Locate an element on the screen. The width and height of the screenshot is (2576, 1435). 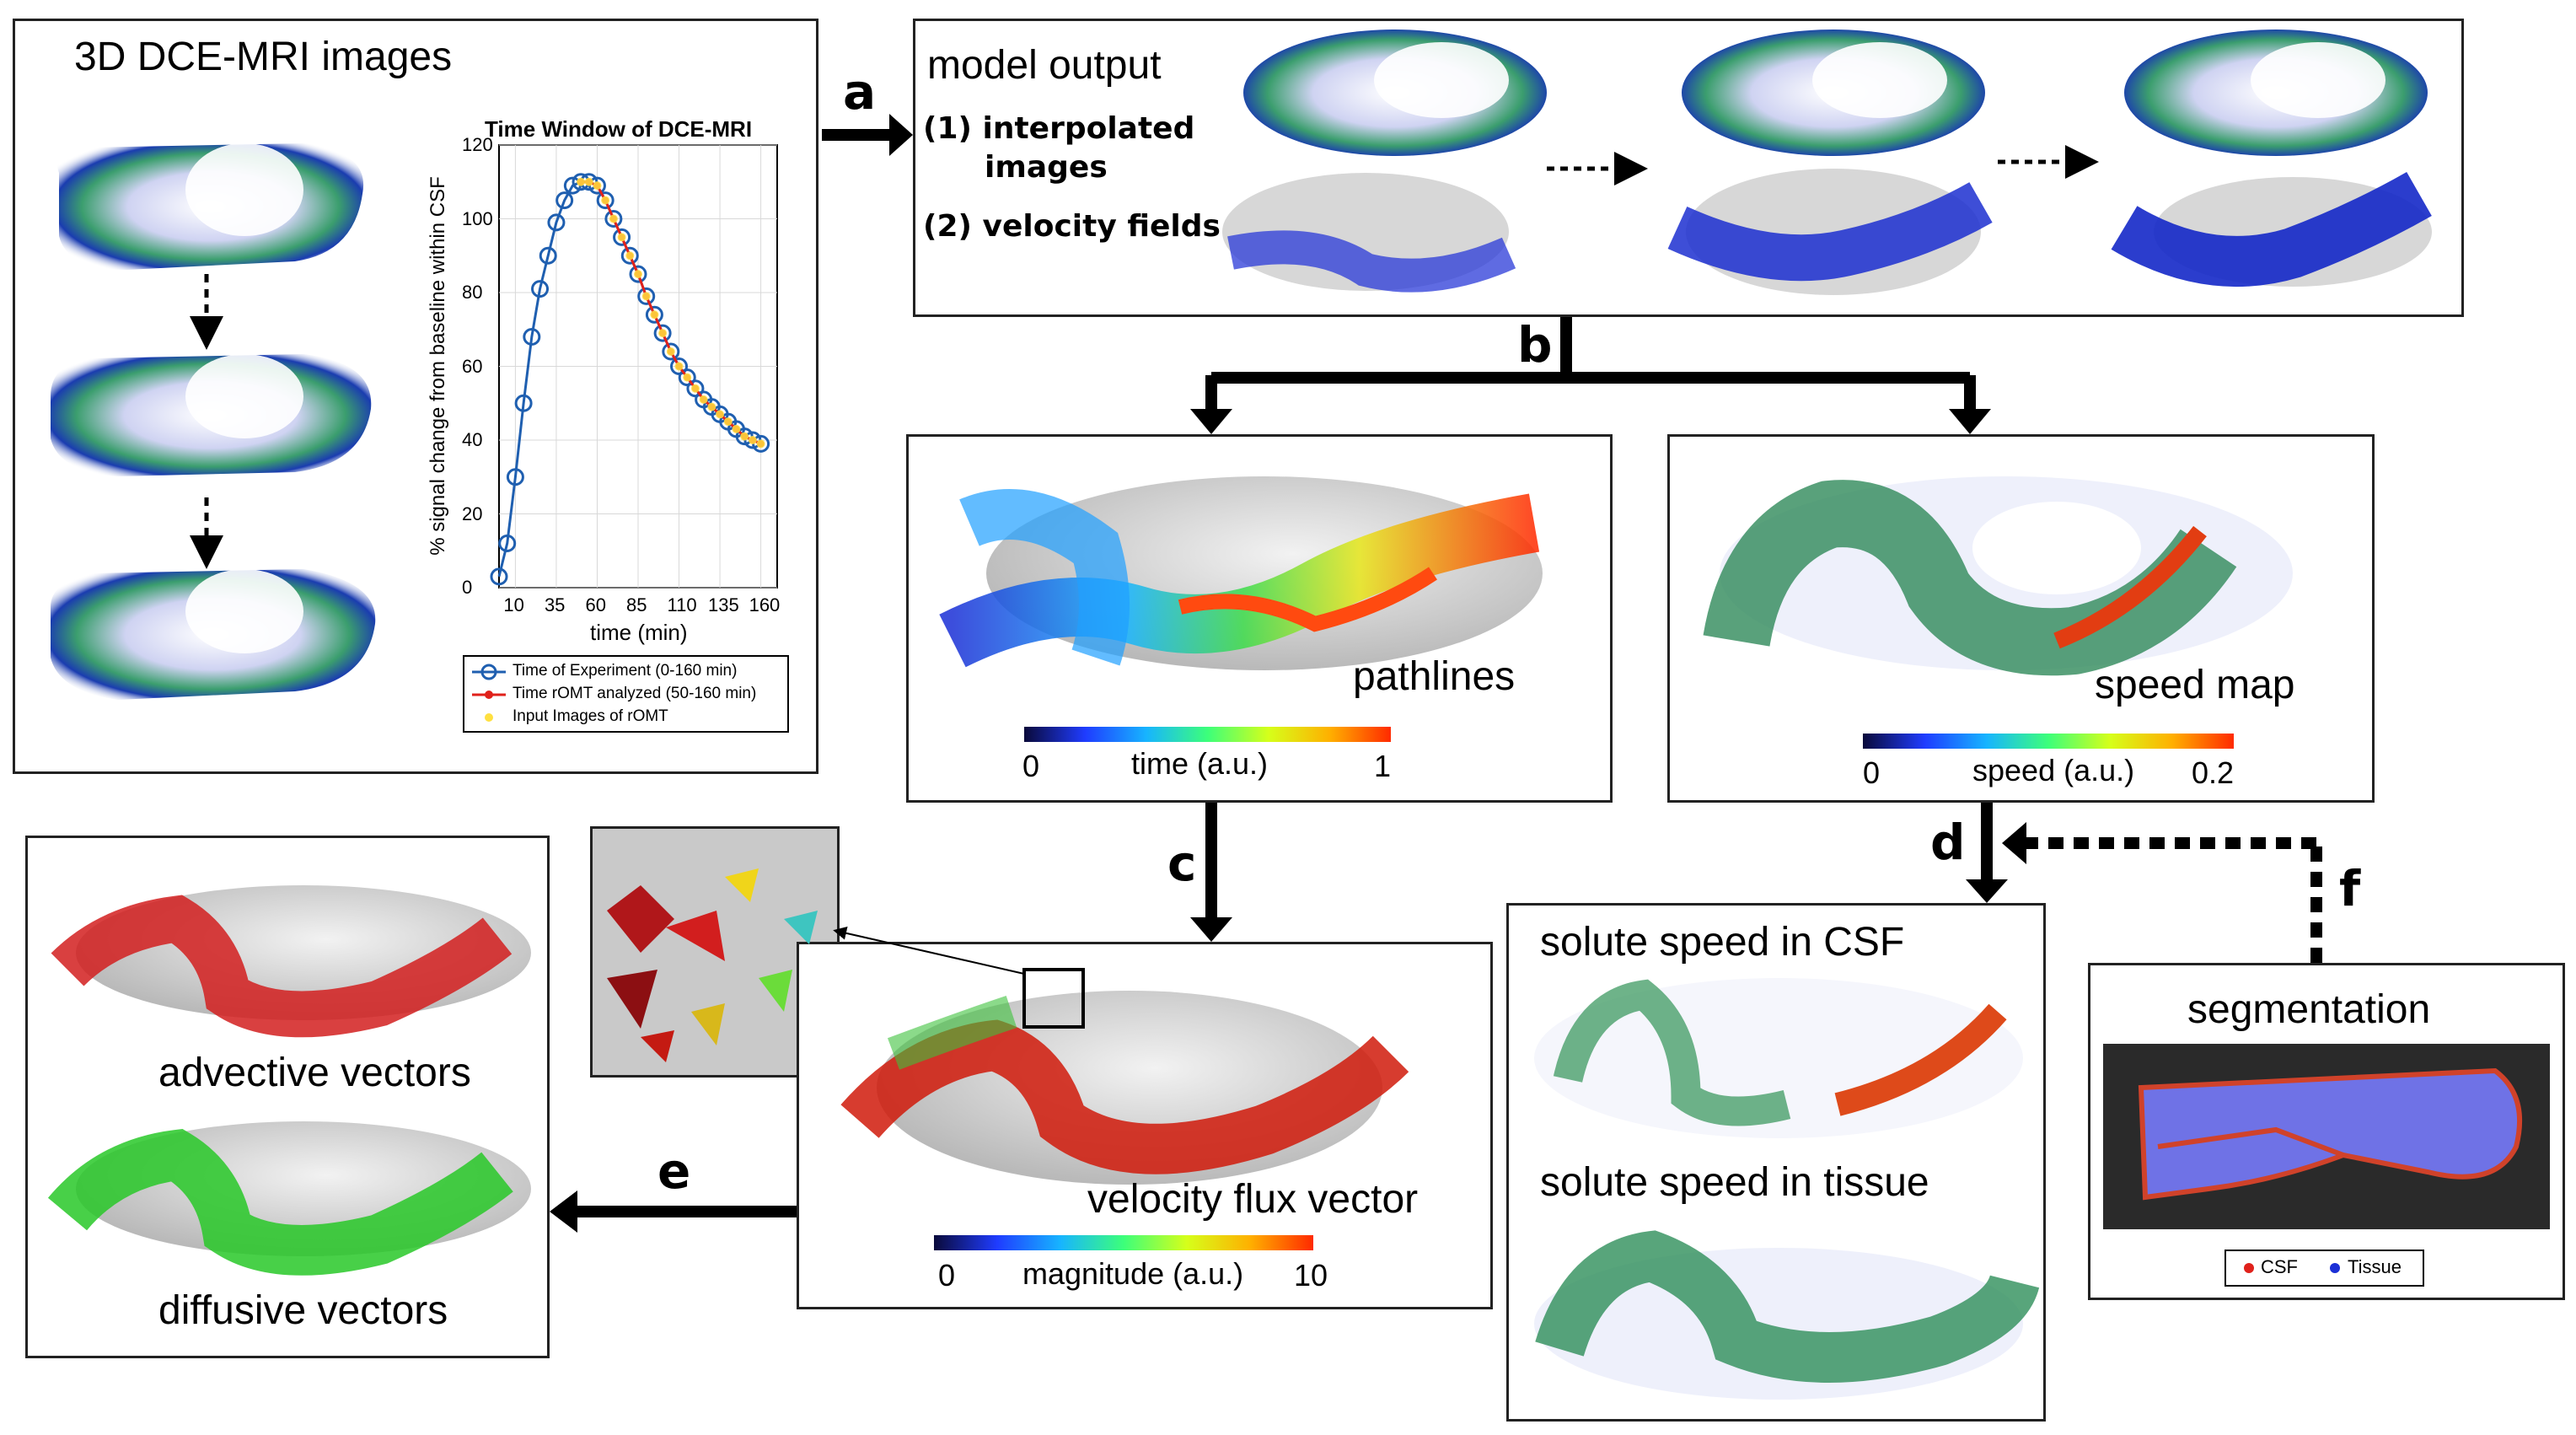
speed-map-label: speed map is located at coordinates (2195, 685).